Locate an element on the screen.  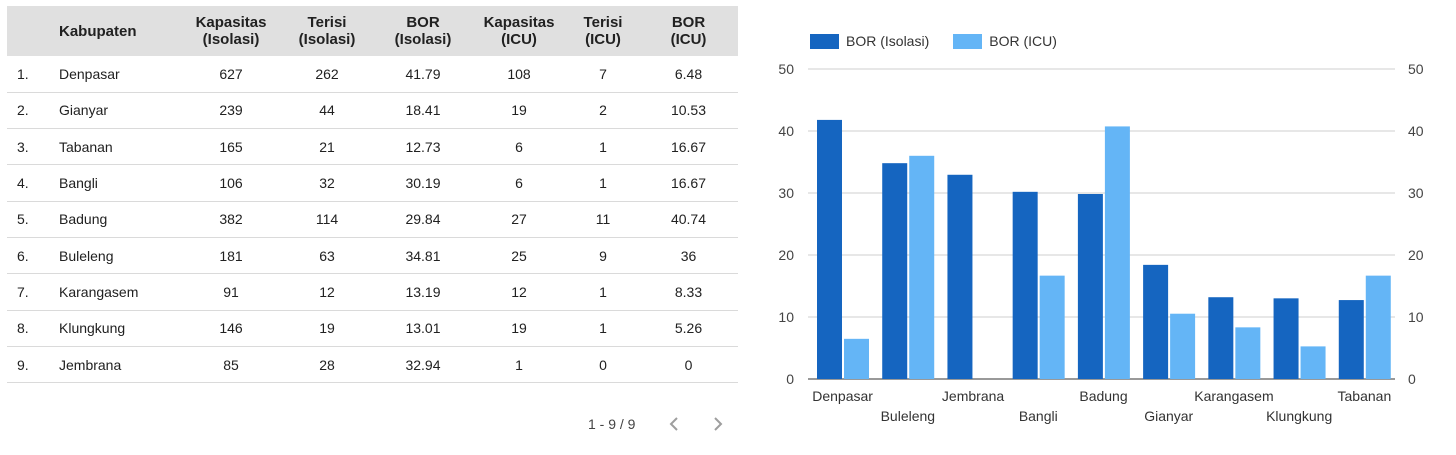
y-tick-label-left: 30 is located at coordinates (786, 193).